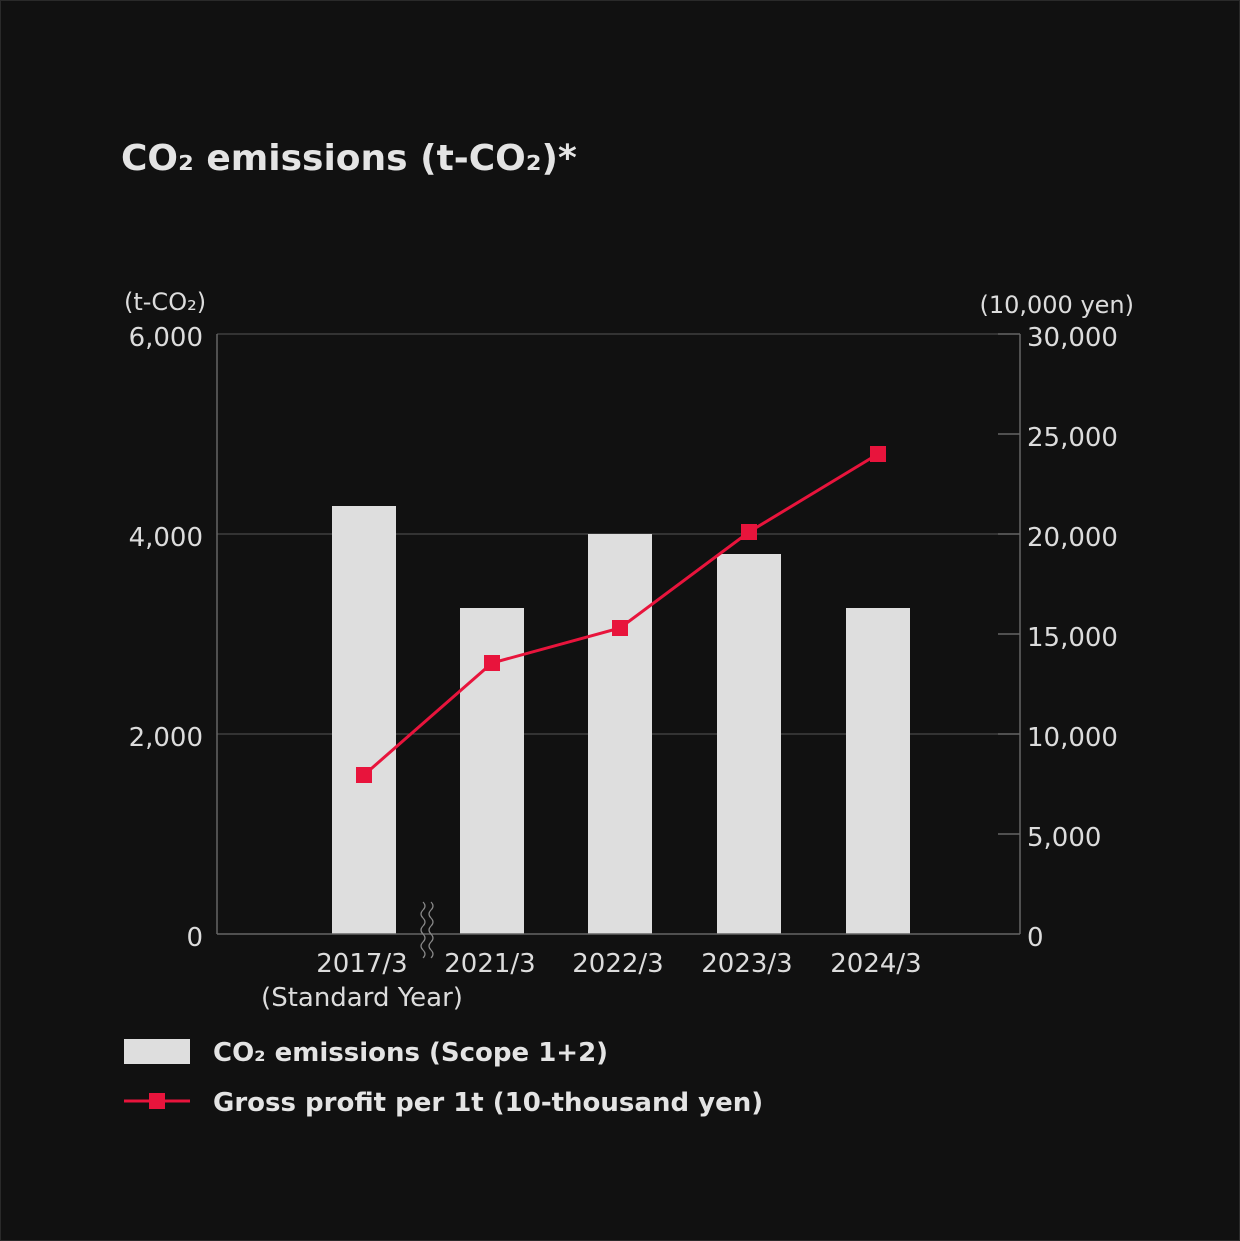 This screenshot has width=1240, height=1241. I want to click on legend-label-co2: CO₂ emissions (Scope 1+2), so click(410, 1053).